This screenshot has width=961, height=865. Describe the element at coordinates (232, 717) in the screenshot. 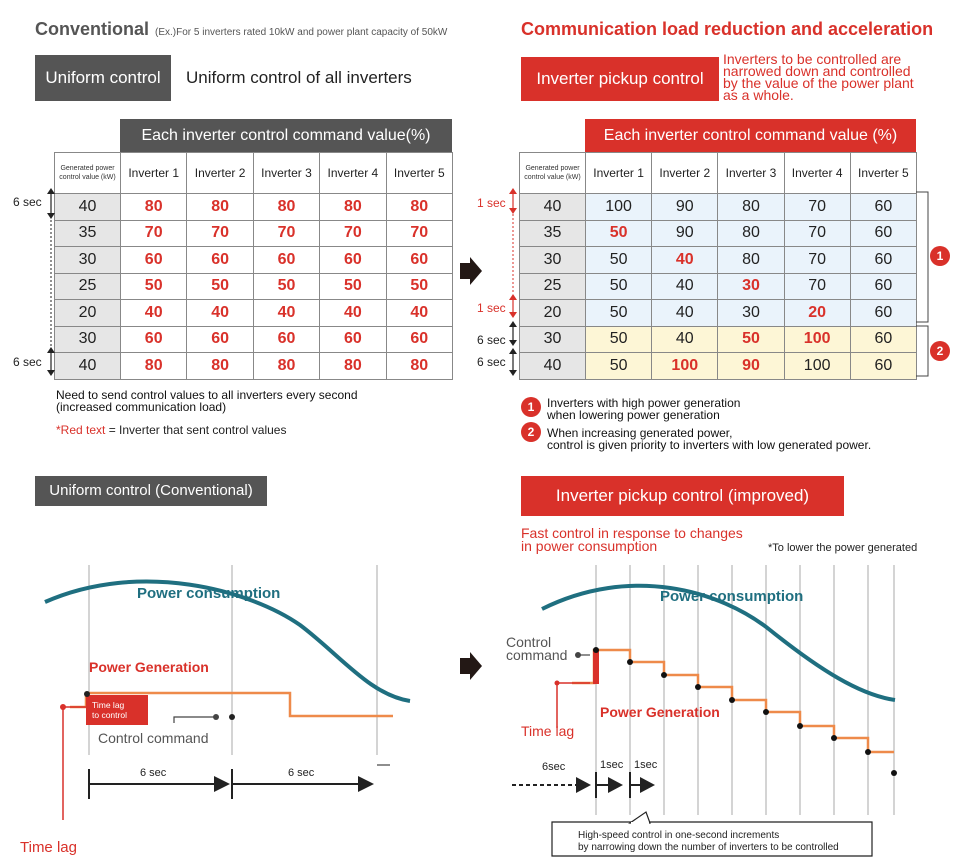

I see `left-command-dot` at that location.